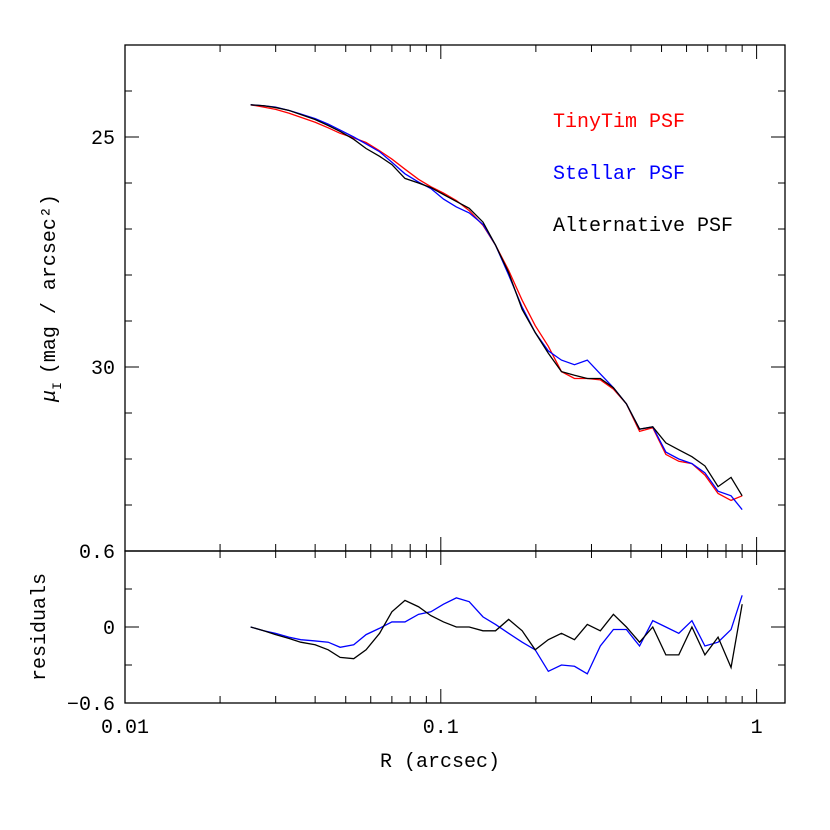 The image size is (830, 830). I want to click on legend-label: Stellar PSF, so click(619, 174).